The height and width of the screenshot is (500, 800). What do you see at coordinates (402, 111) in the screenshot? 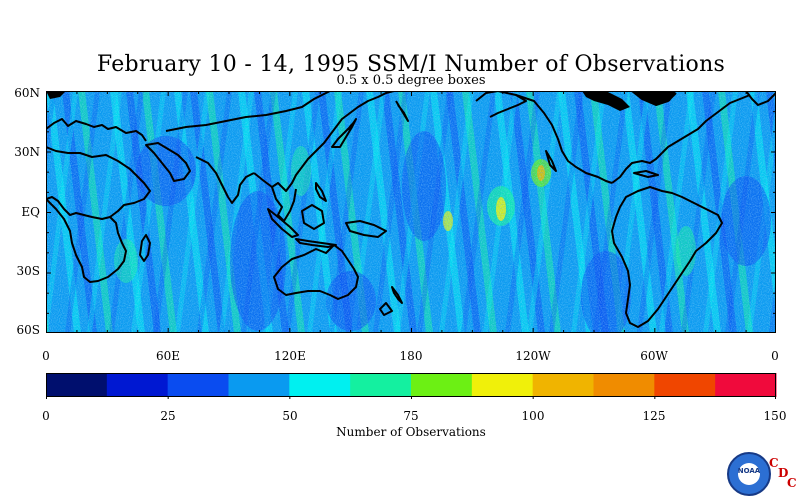
I see `coast-kamchatka` at bounding box center [402, 111].